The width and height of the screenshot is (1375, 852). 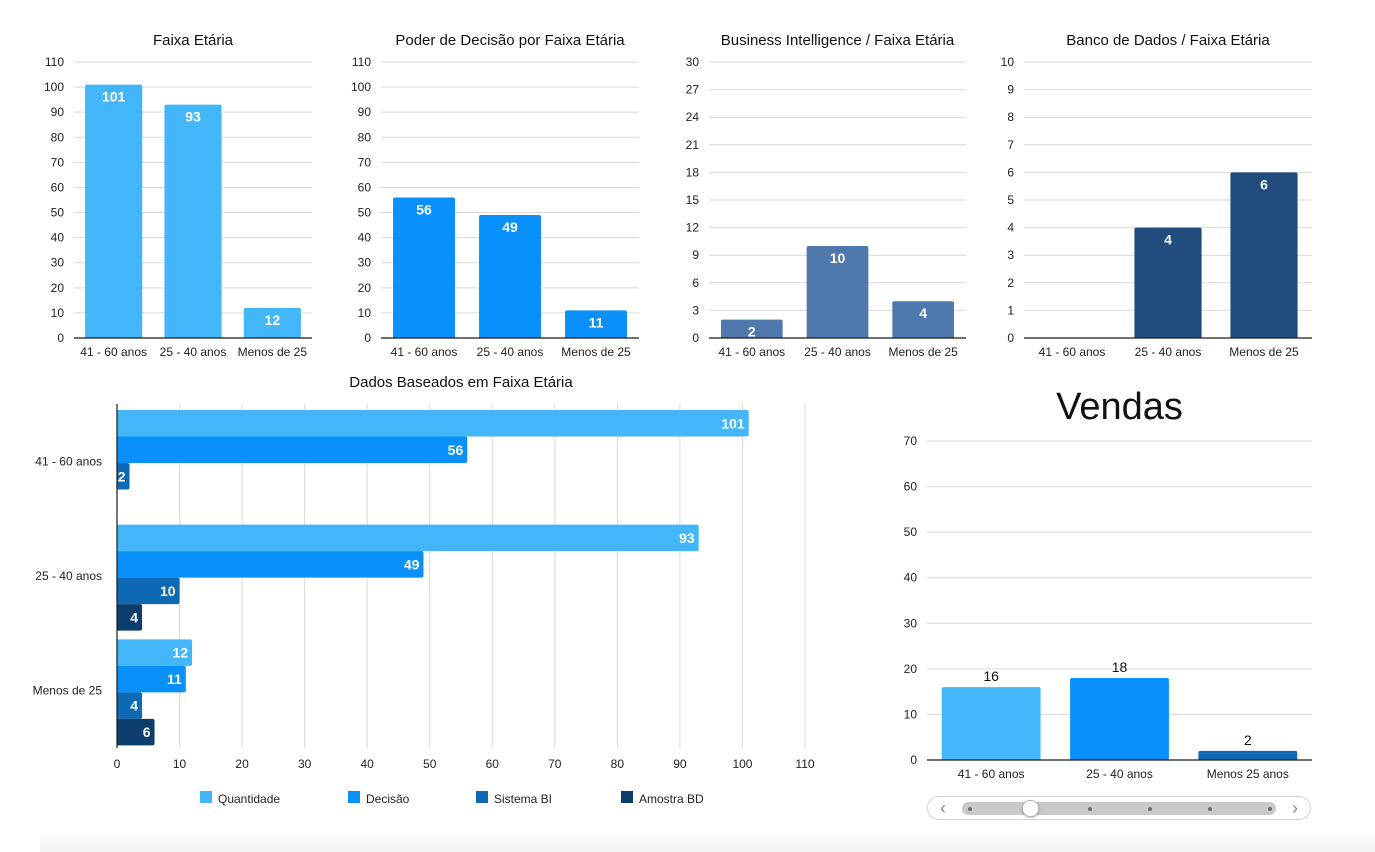 I want to click on chevron-left-icon: ‹, so click(x=943, y=808).